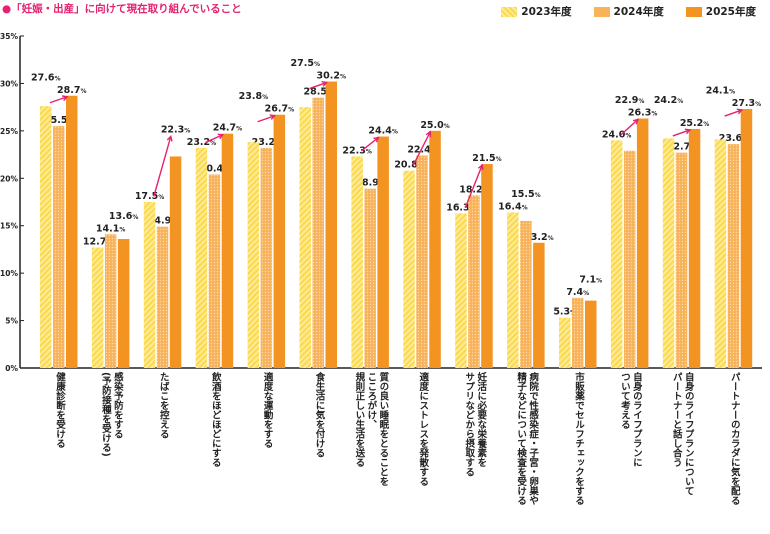 The image size is (770, 534). What do you see at coordinates (110, 228) in the screenshot?
I see `data-label: 14.1%` at bounding box center [110, 228].